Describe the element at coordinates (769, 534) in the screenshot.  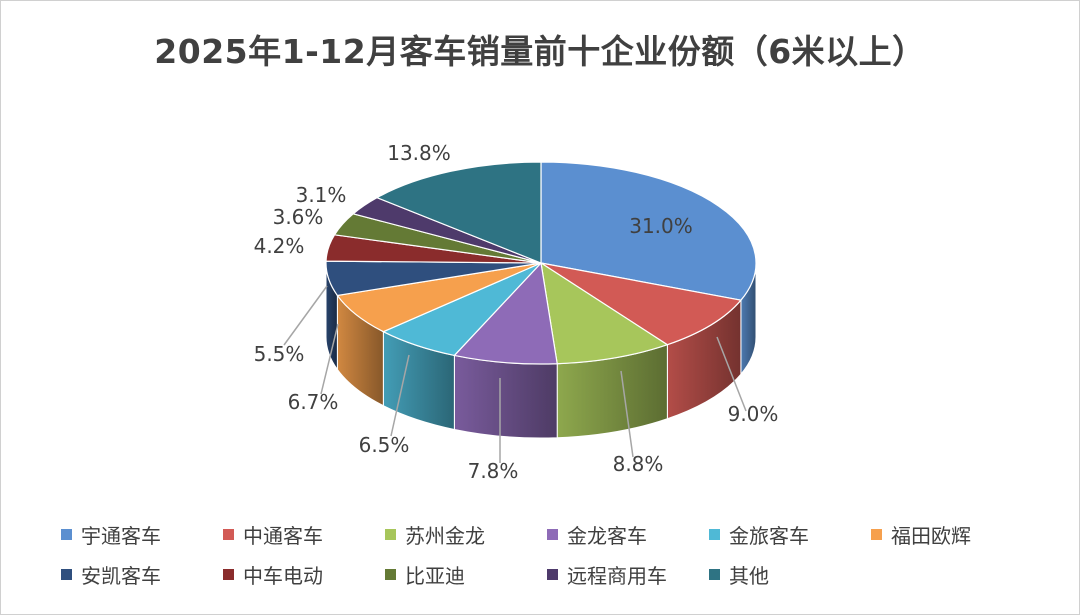
I see `legend-label: 金旅客车` at that location.